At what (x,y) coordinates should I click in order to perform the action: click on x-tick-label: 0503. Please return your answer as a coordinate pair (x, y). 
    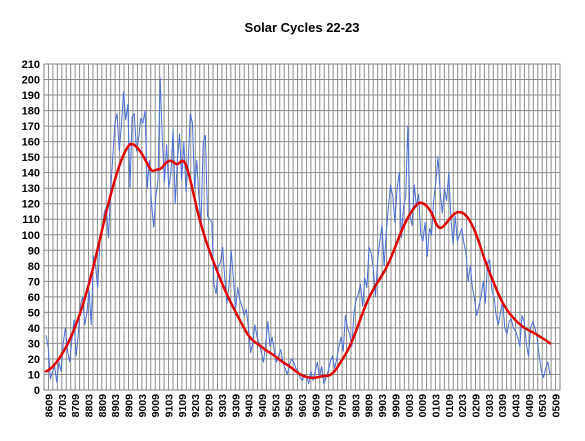
    Looking at the image, I should click on (543, 406).